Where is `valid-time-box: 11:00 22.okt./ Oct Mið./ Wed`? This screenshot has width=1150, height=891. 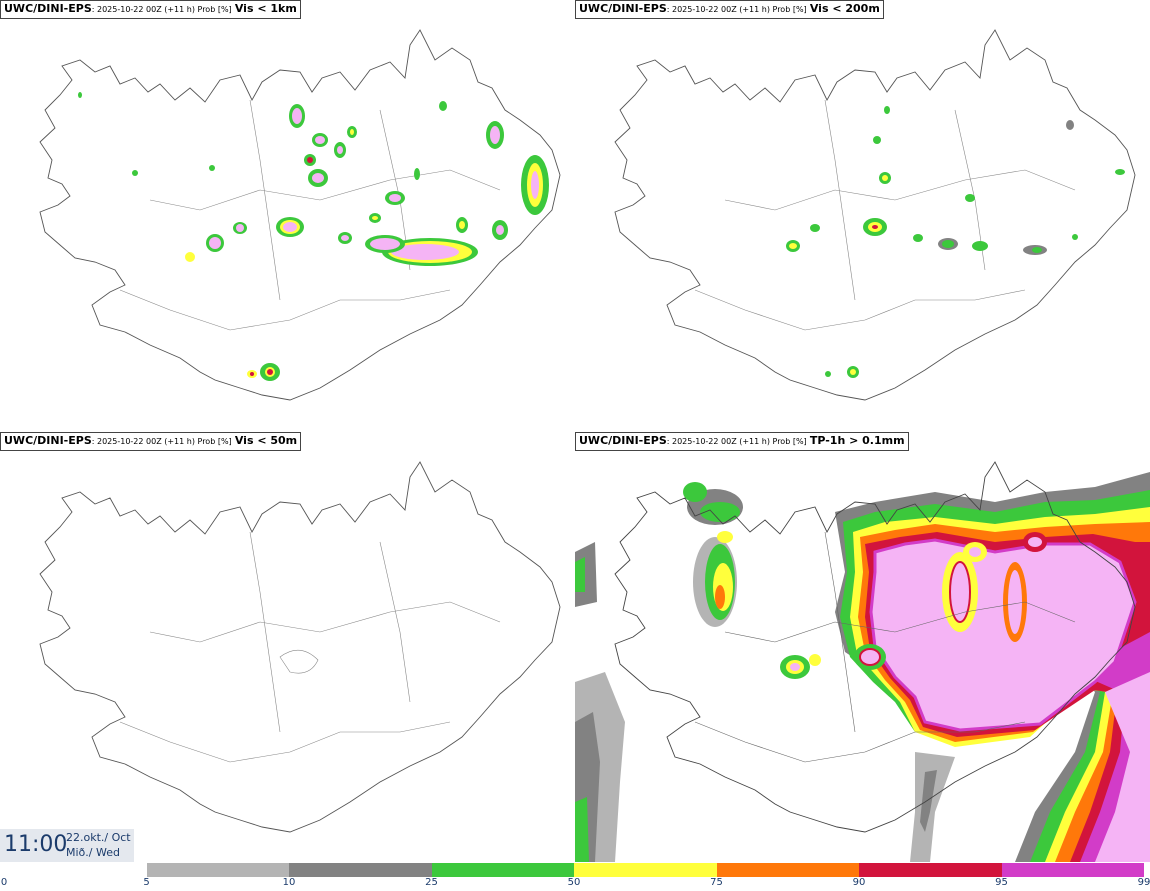
valid-time-box: 11:00 22.okt./ Oct Mið./ Wed is located at coordinates (67, 845).